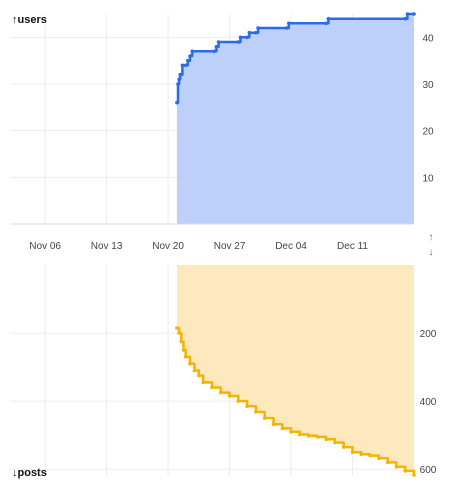  Describe the element at coordinates (212, 237) in the screenshot. I see `shared-x-axis: Nov 06 Nov 13 Nov 20 Nov 27 Dec 04 Dec 11` at that location.